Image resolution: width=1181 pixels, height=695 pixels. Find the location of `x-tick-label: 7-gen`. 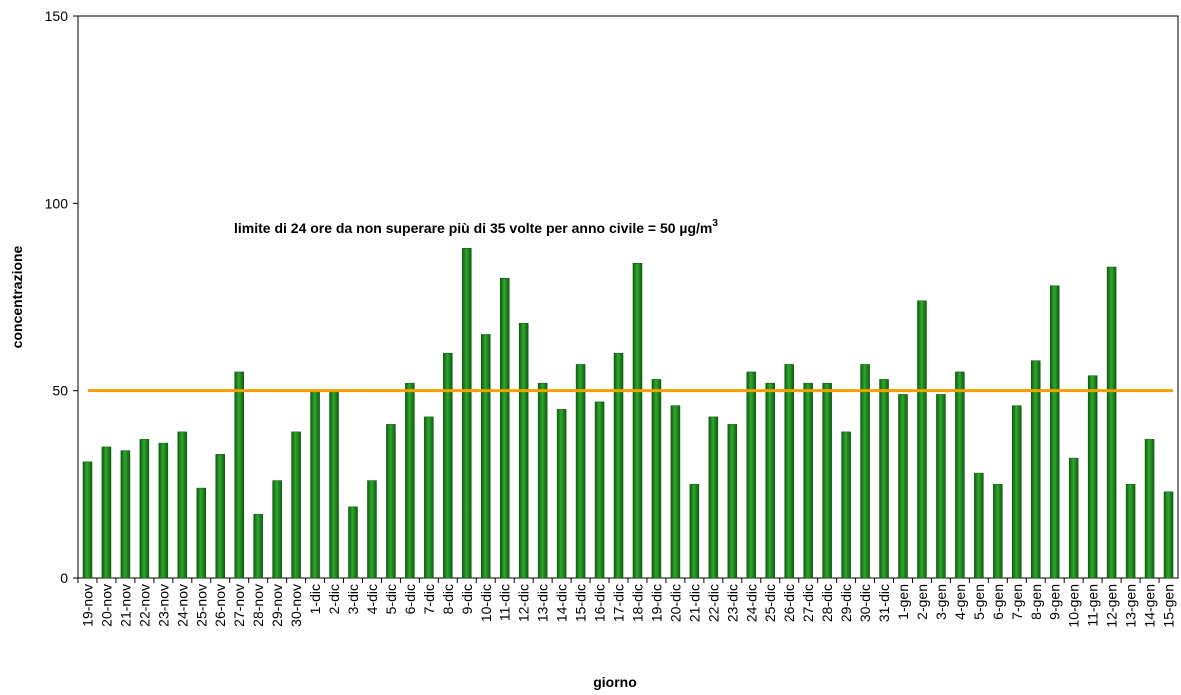

x-tick-label: 7-gen is located at coordinates (1017, 602).